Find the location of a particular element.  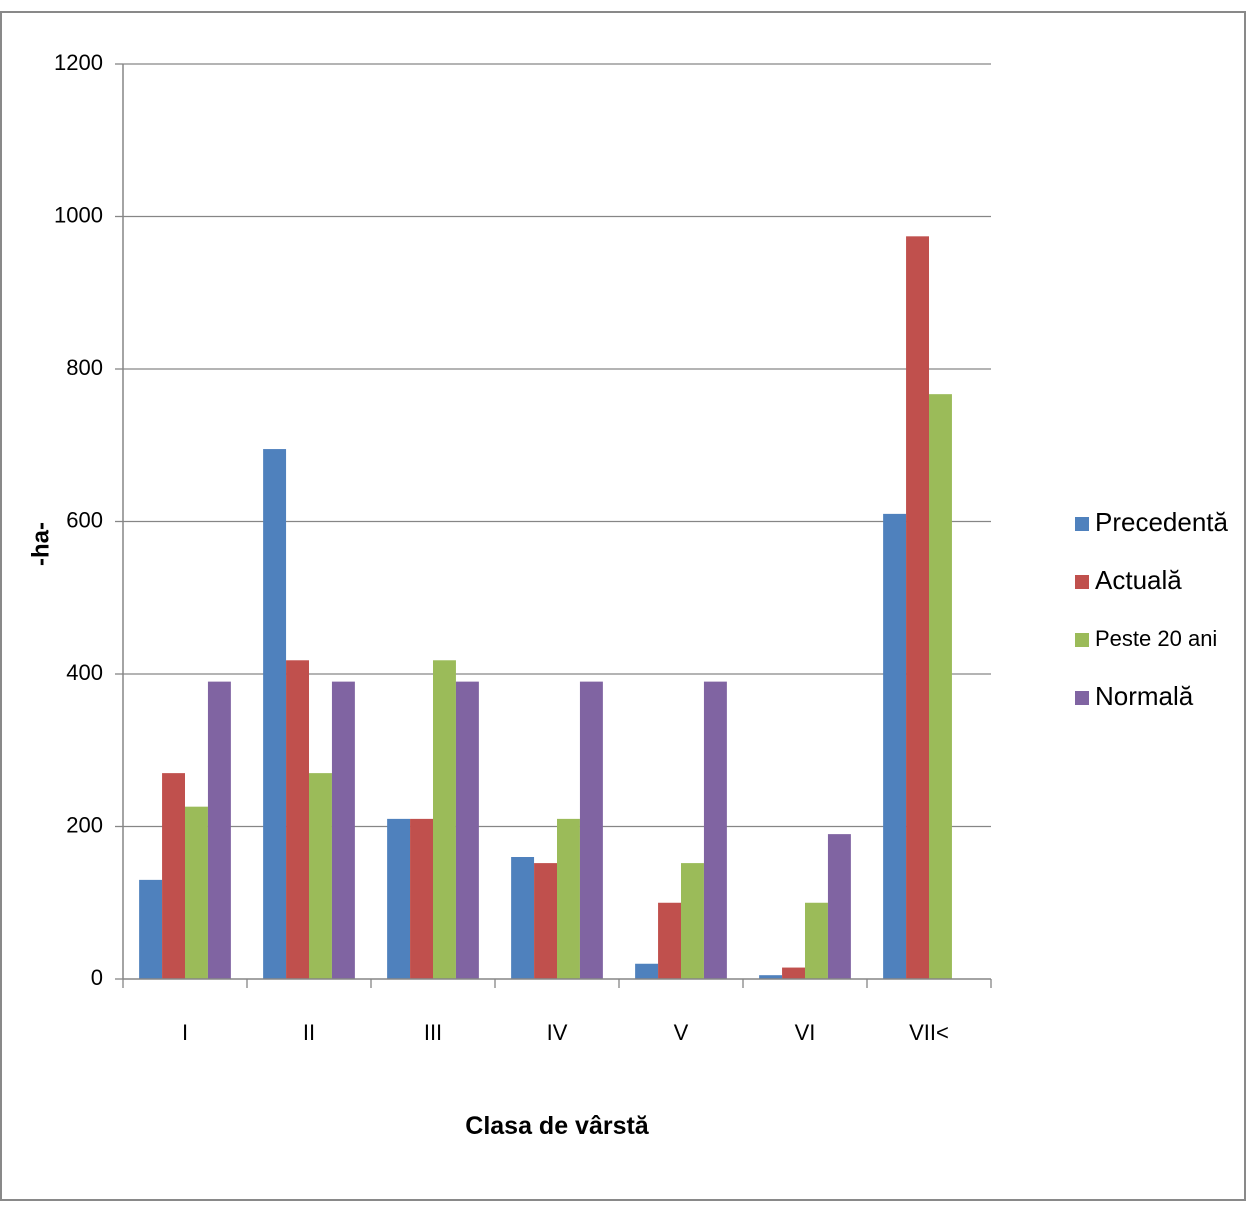

x-tick-label: IV is located at coordinates (557, 1032).